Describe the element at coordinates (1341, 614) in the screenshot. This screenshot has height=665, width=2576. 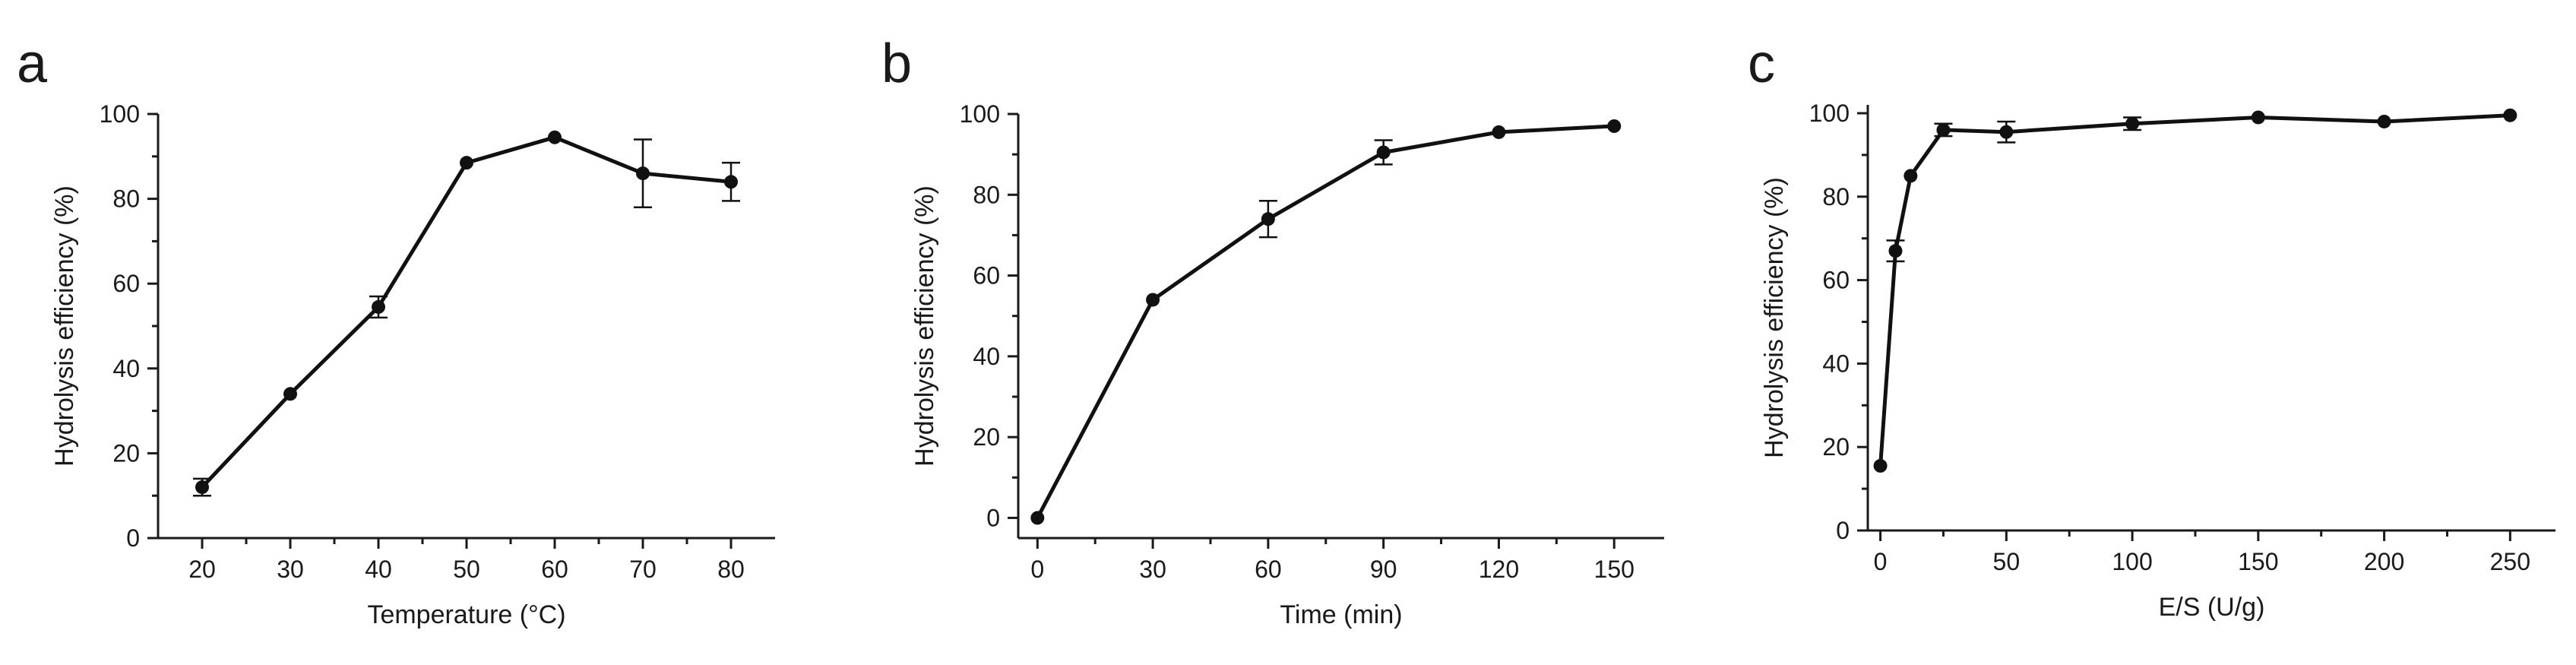
I see `x-axis-title: Time (min)` at that location.